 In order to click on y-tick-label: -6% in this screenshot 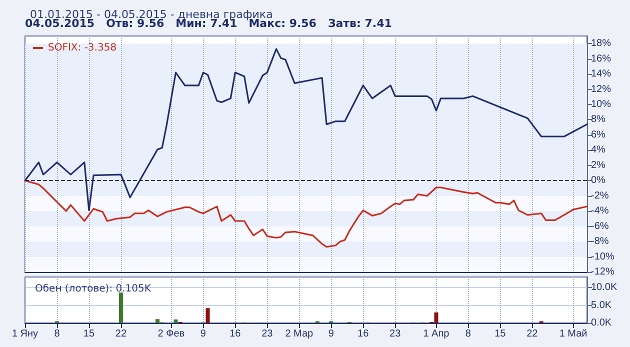, I will do `click(600, 226)`.